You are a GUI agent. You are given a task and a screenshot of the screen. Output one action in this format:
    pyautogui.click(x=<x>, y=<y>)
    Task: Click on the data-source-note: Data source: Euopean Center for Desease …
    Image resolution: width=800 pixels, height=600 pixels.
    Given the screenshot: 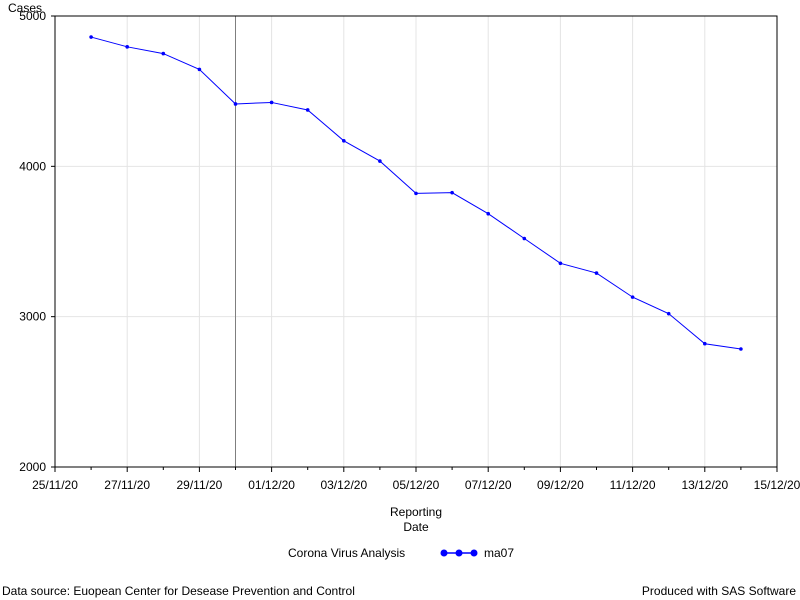 What is the action you would take?
    pyautogui.click(x=178, y=591)
    